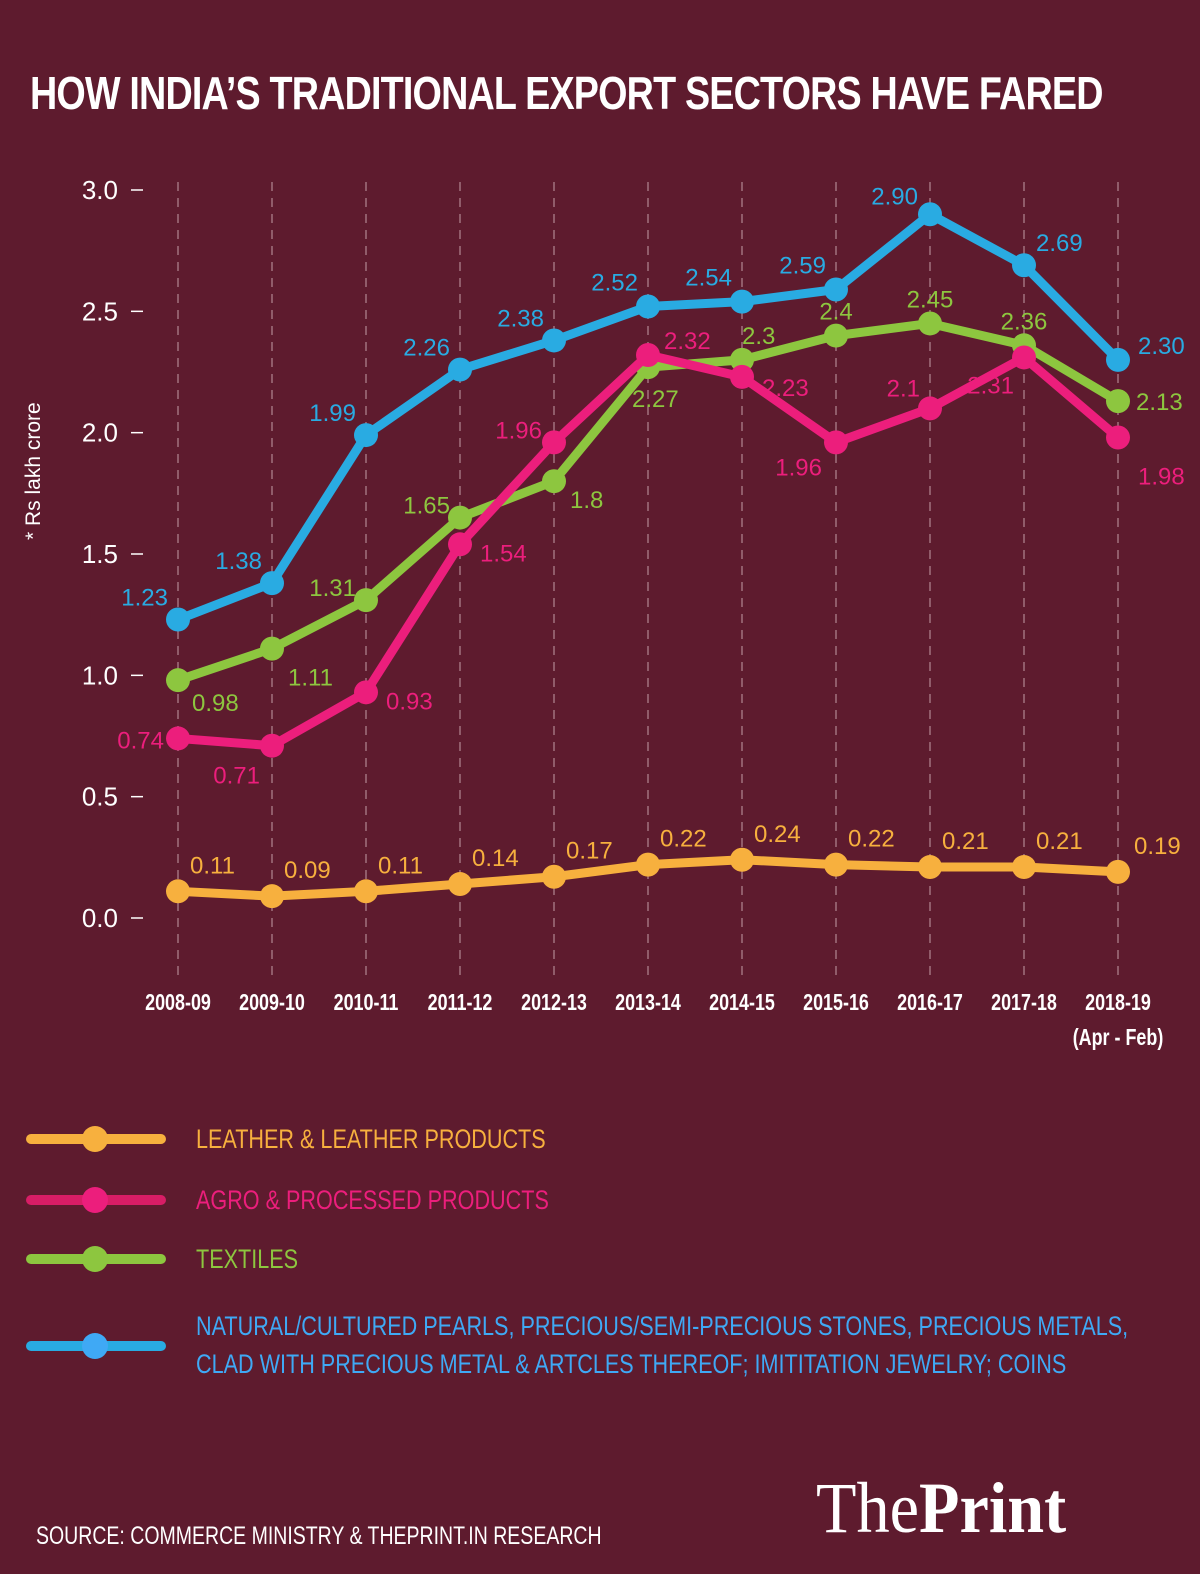 Image resolution: width=1200 pixels, height=1574 pixels. Describe the element at coordinates (175, 1261) in the screenshot. I see `legend-item-textiles: TEXTILES` at that location.